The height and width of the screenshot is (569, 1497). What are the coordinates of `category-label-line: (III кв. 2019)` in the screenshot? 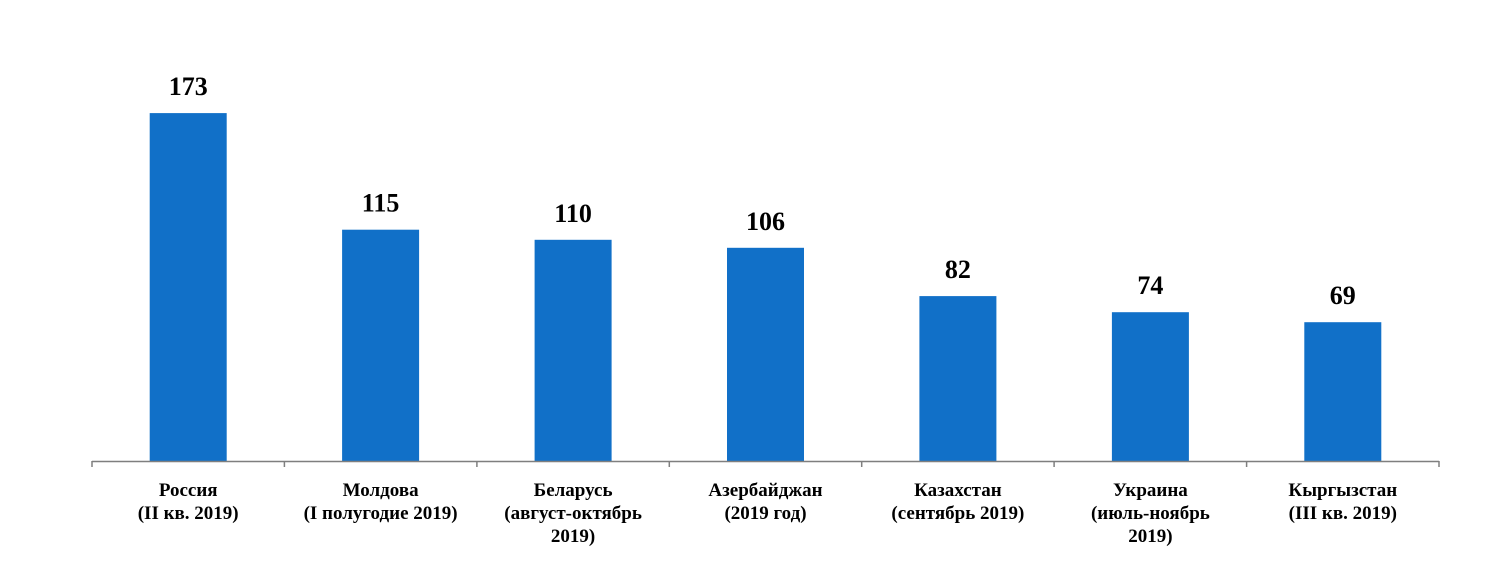 It's located at (1343, 513).